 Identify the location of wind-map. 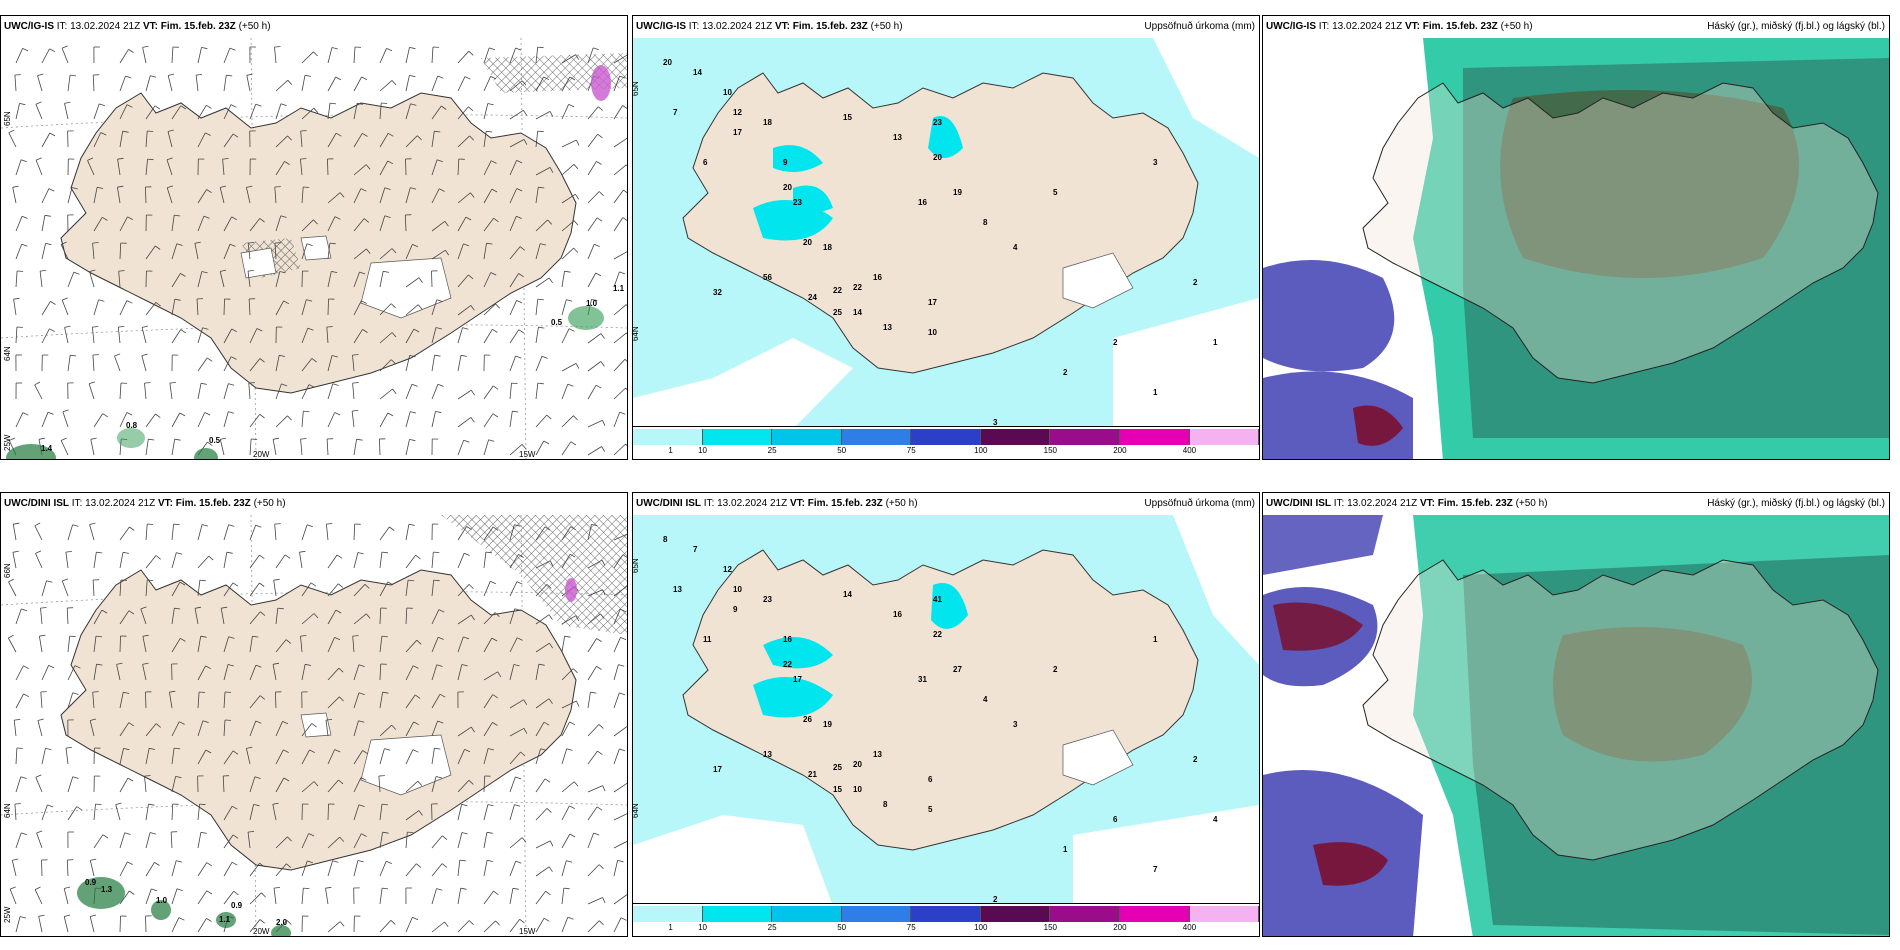
(314, 248).